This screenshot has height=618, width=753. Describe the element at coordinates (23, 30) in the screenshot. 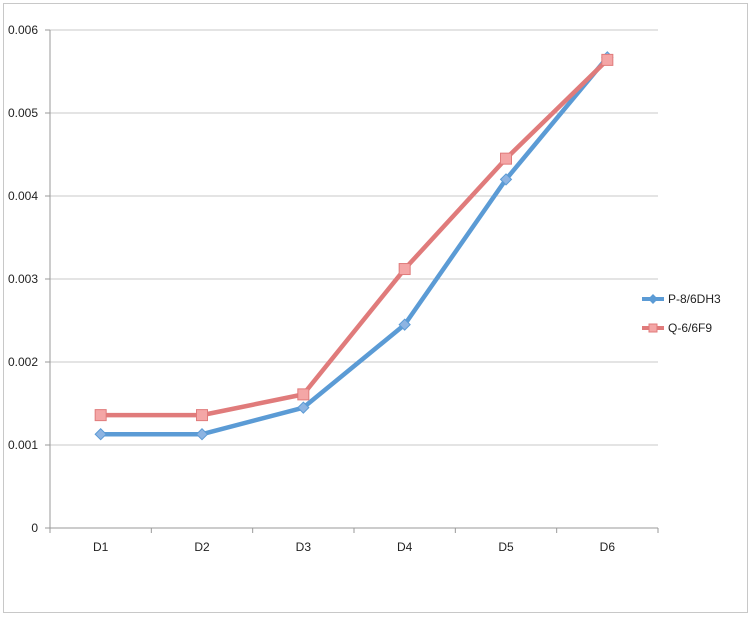

I see `y-tick-label: 0.006` at that location.